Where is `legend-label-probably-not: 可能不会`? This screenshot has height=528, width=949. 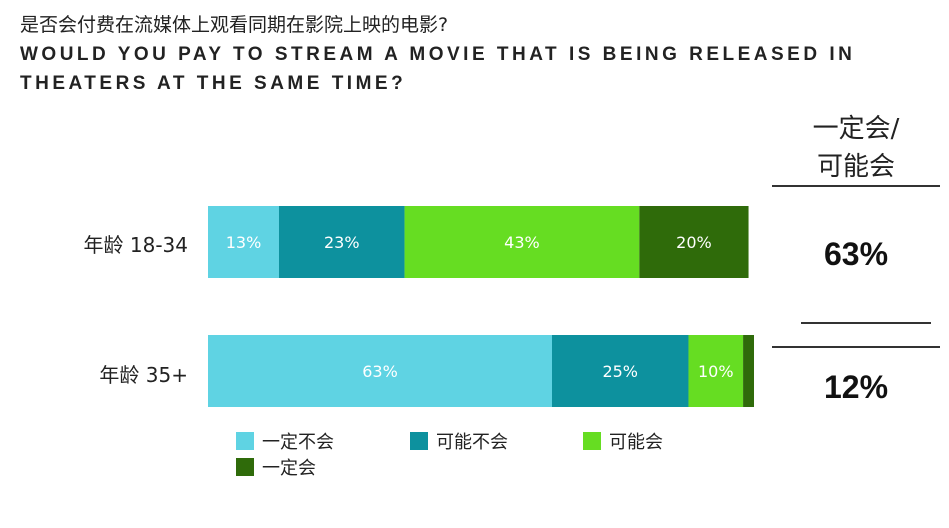
legend-label-probably-not: 可能不会 is located at coordinates (472, 442).